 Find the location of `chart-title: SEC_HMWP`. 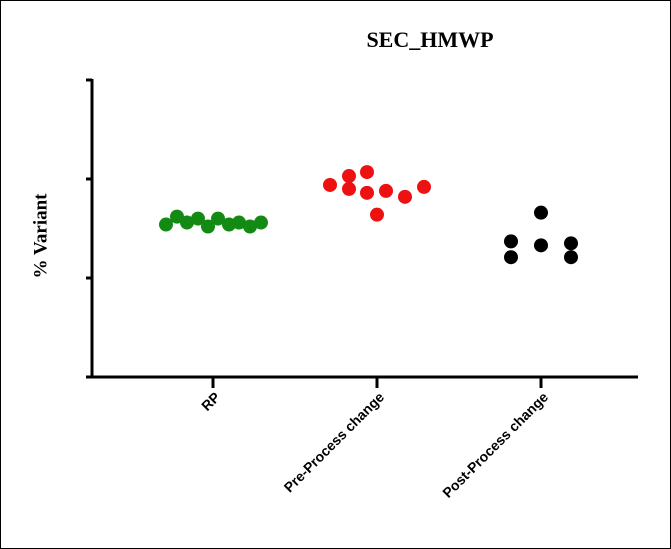

chart-title: SEC_HMWP is located at coordinates (429, 39).